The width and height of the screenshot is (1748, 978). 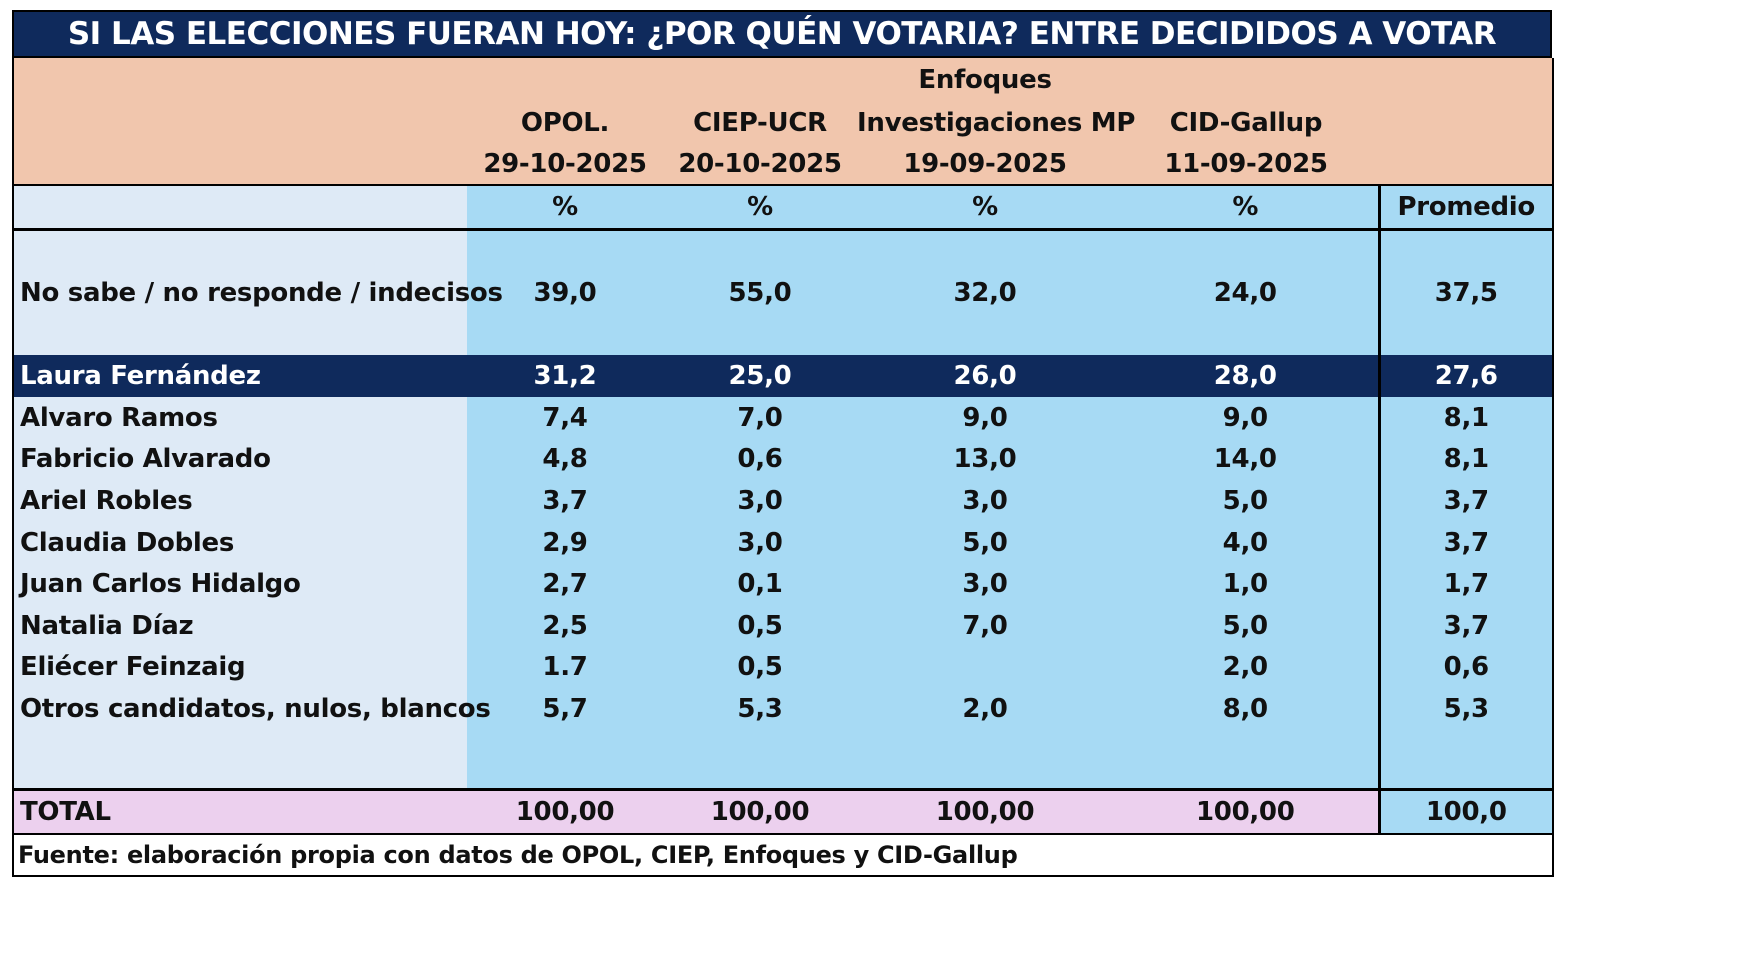 What do you see at coordinates (1246, 709) in the screenshot?
I see `cell-value: 8,0` at bounding box center [1246, 709].